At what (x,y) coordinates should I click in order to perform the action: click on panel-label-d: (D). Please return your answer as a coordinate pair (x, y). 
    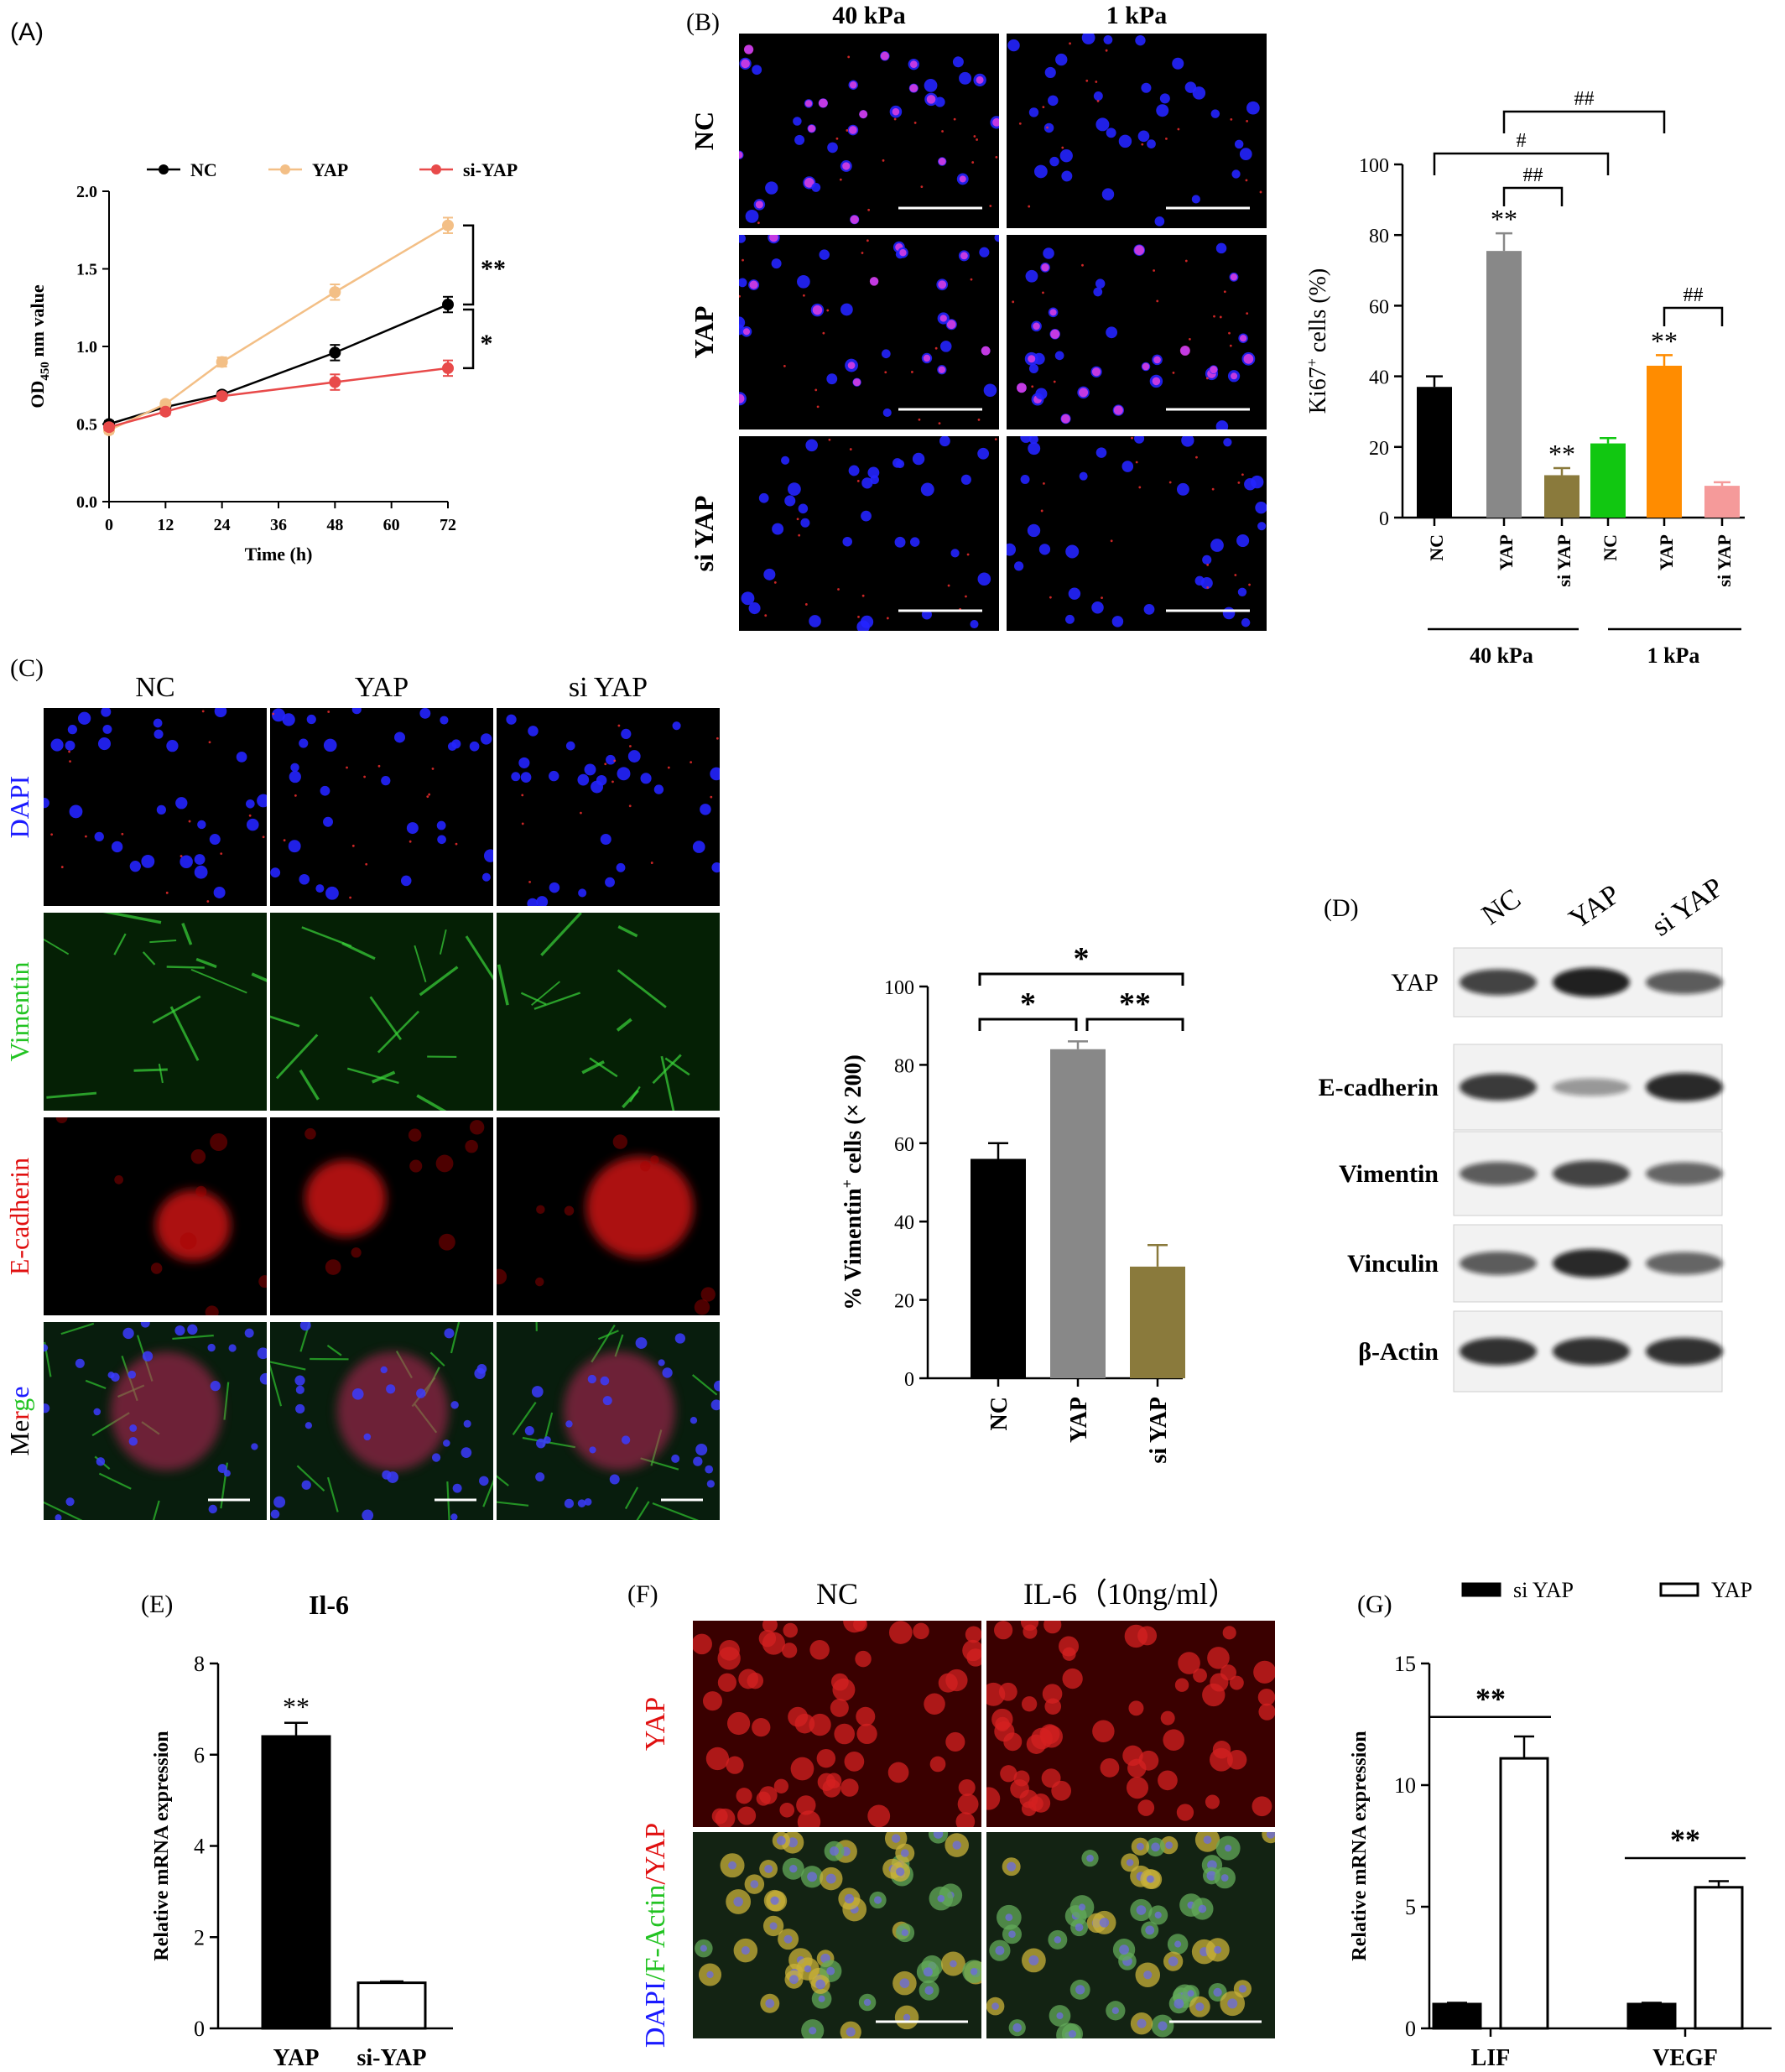
    Looking at the image, I should click on (1341, 908).